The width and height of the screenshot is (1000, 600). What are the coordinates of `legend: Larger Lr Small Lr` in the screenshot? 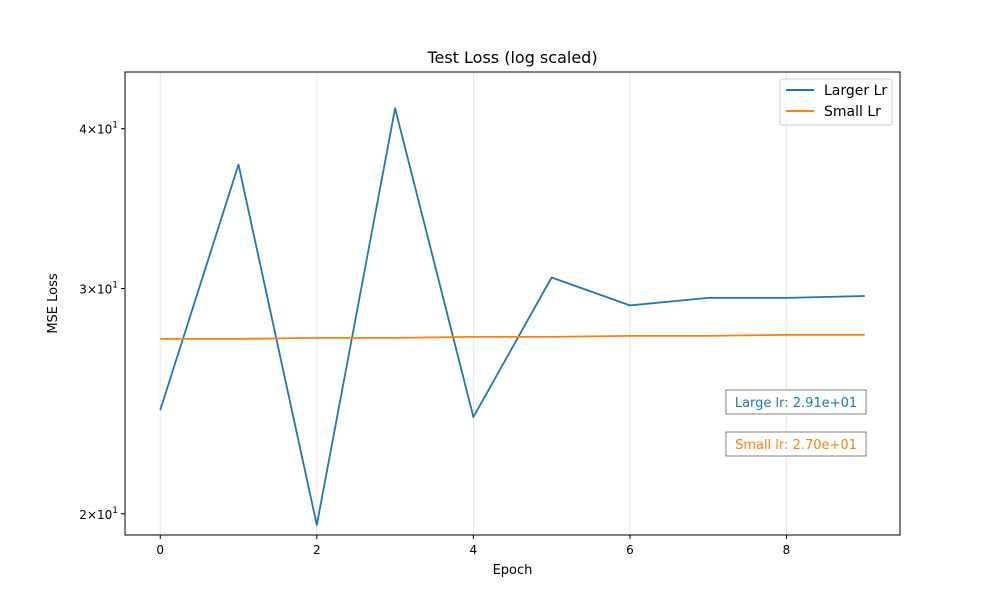 It's located at (836, 102).